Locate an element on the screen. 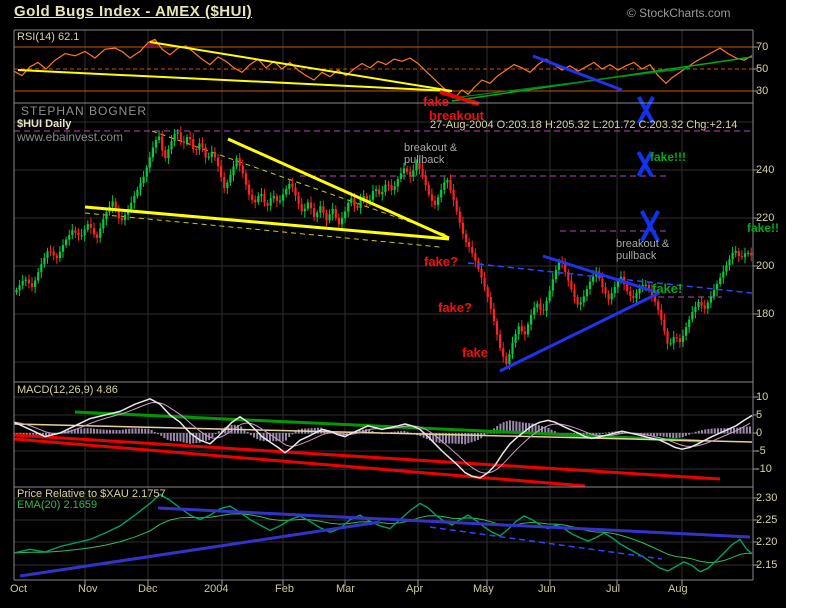 The width and height of the screenshot is (830, 608). y-axis-label: 220 is located at coordinates (765, 218).